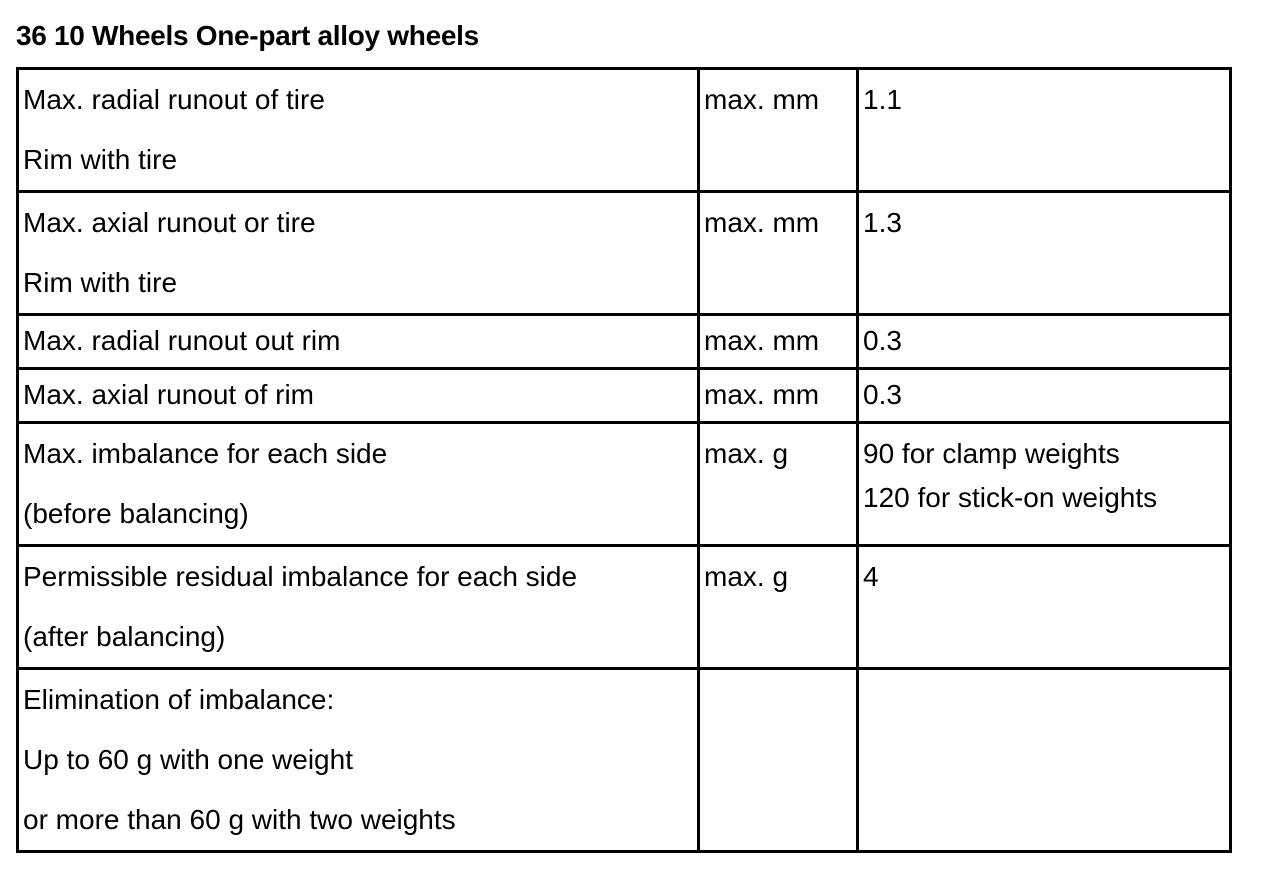  I want to click on description-cell-line: or more than 60 g with two weights, so click(239, 819).